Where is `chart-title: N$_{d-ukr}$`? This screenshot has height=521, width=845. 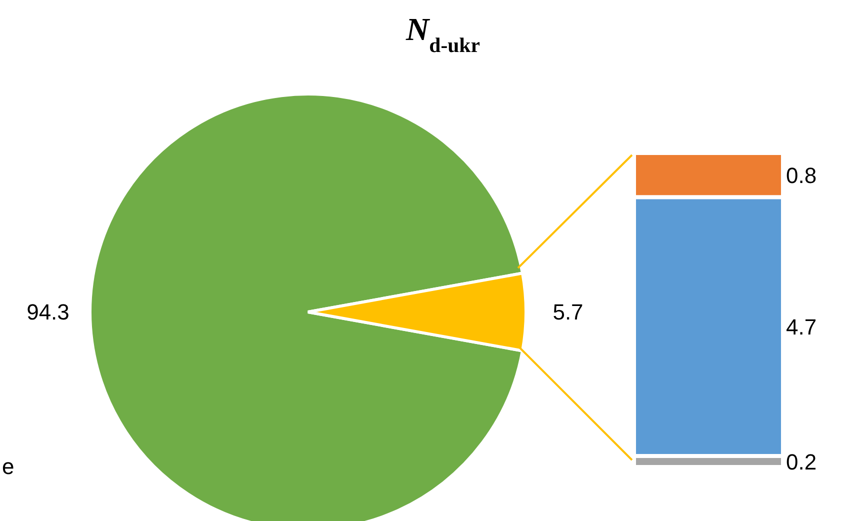 chart-title: N$_{d-ukr}$ is located at coordinates (442, 33).